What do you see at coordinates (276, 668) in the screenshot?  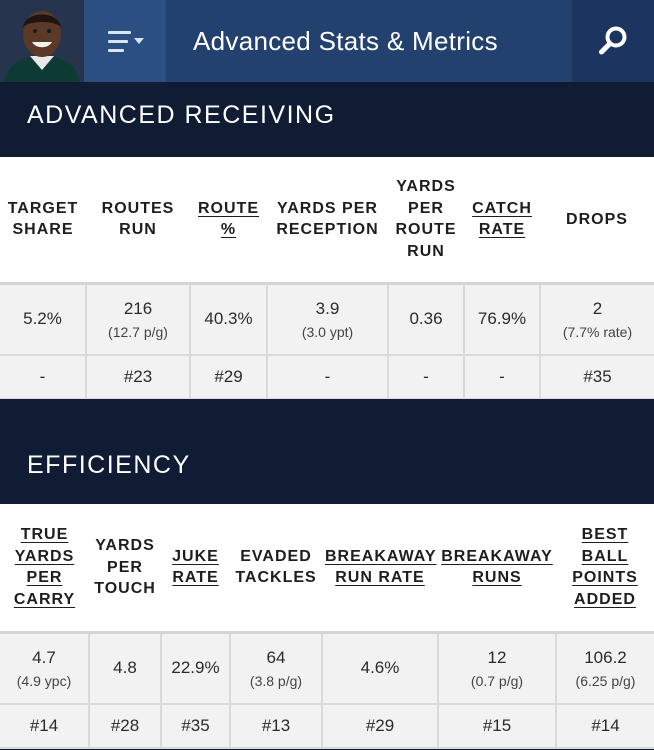 I see `value-cell: 64 (3.8 p/g)` at bounding box center [276, 668].